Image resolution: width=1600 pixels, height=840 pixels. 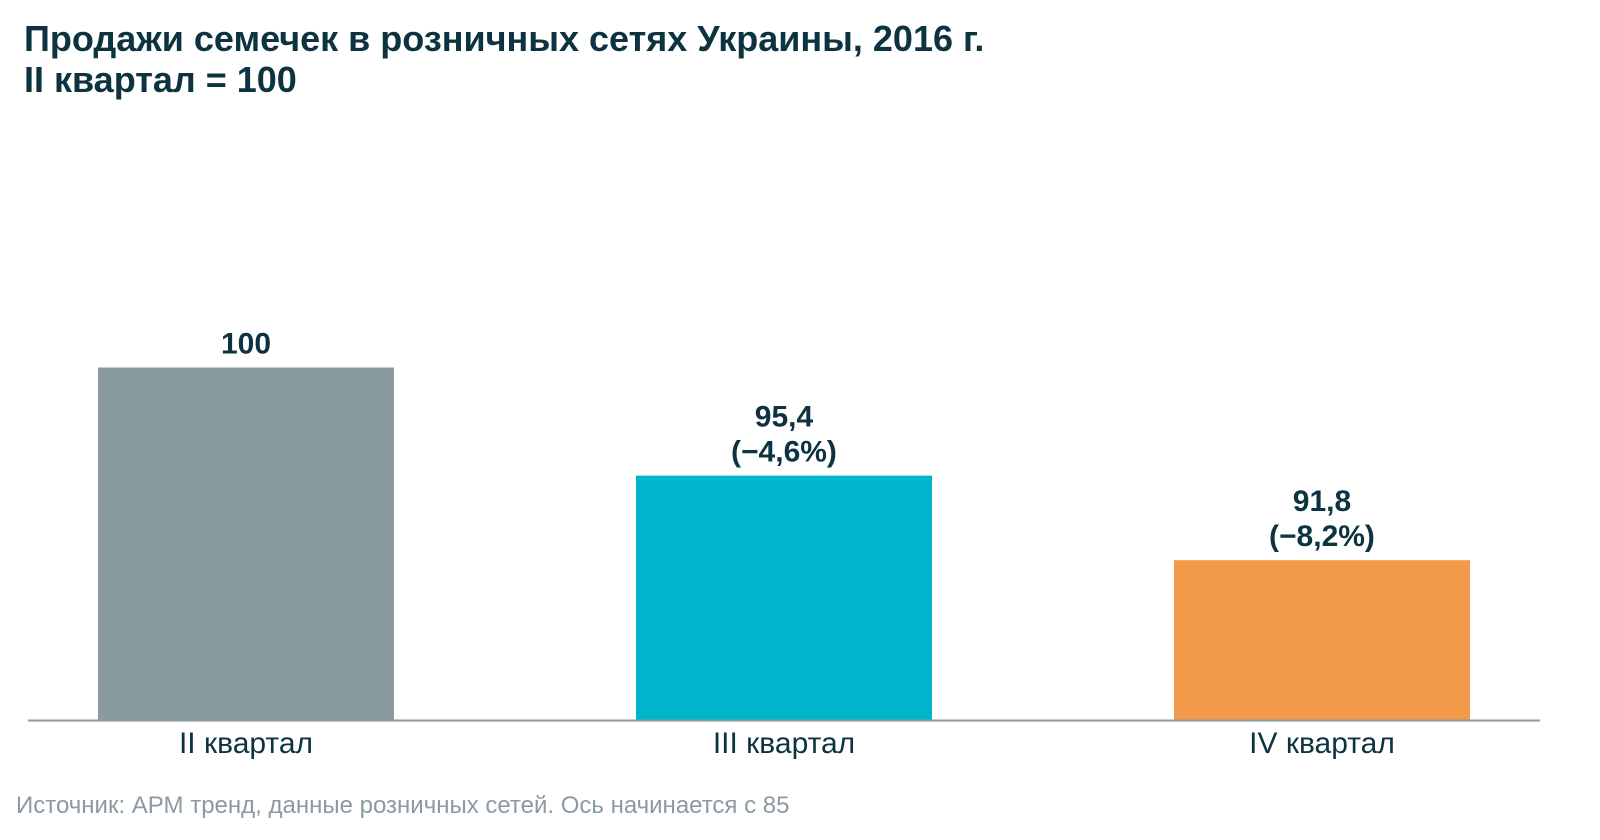 I want to click on chart-subtitle: II квартал = 100, so click(x=160, y=79).